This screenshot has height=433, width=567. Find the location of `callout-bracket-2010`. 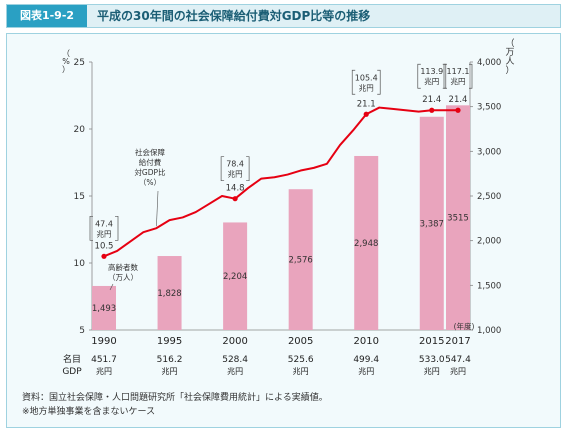

callout-bracket-2010 is located at coordinates (366, 82).